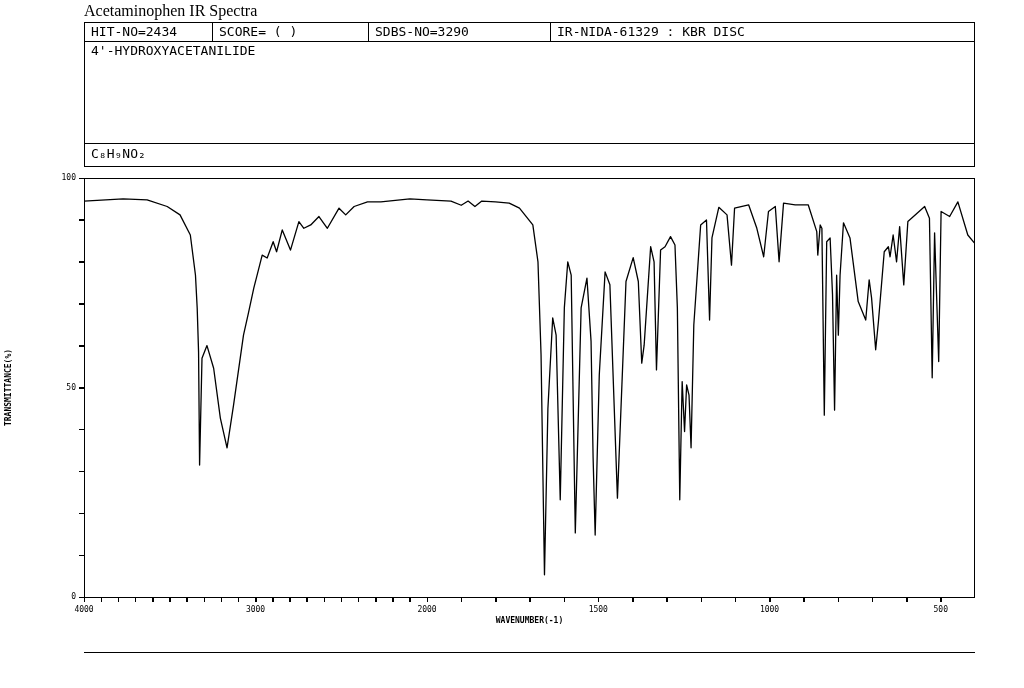 The image size is (1024, 688). Describe the element at coordinates (149, 32) in the screenshot. I see `text: HIT-NO=2434` at that location.